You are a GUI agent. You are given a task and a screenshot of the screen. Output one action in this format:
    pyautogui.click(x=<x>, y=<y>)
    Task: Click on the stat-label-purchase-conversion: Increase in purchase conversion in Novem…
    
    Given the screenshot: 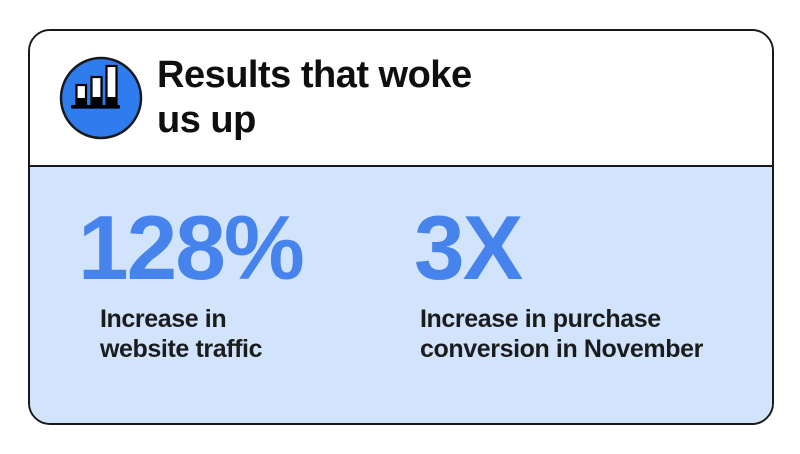 What is the action you would take?
    pyautogui.click(x=561, y=334)
    